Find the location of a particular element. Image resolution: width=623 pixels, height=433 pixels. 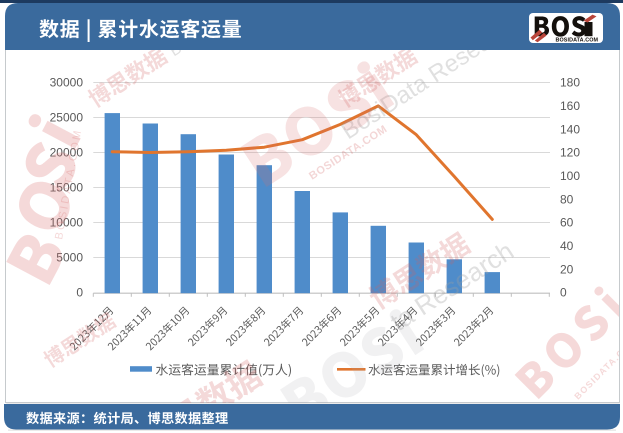

svg-text: 180 is located at coordinates (570, 83).